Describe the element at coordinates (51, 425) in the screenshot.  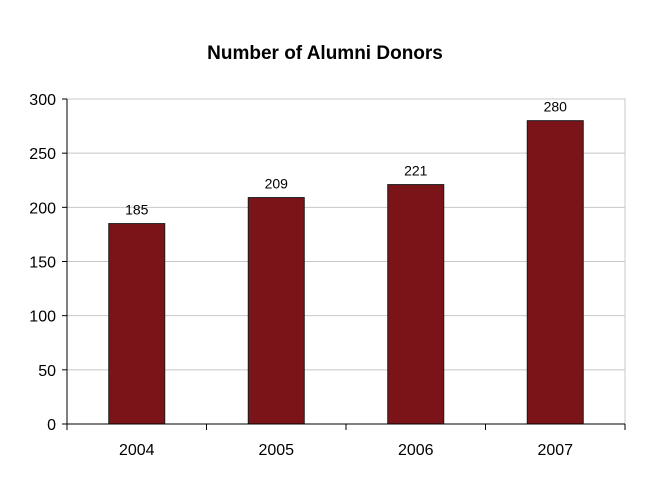
I see `y-tick-label: 0` at that location.